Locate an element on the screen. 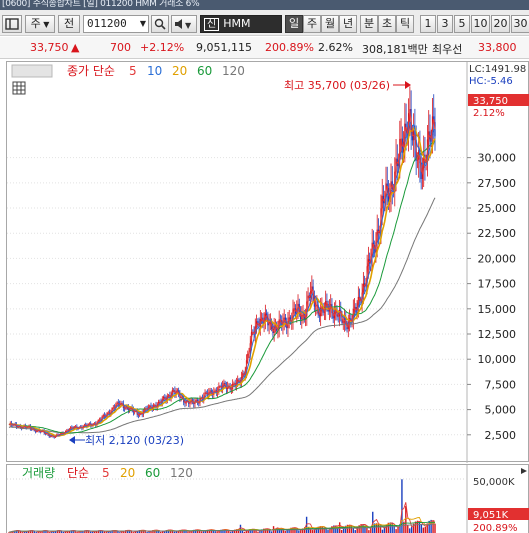 This screenshot has height=533, width=529. interval-button-1: 1 is located at coordinates (428, 24).